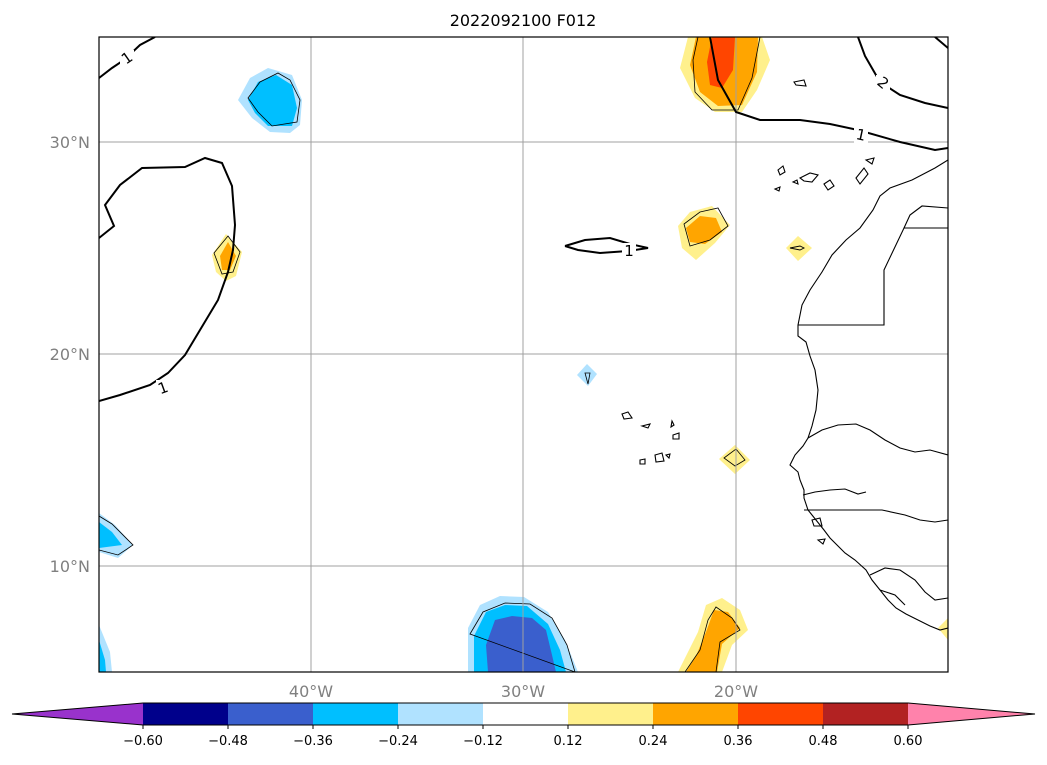  What do you see at coordinates (736, 691) in the screenshot?
I see `lon-label-20w: 20°W` at bounding box center [736, 691].